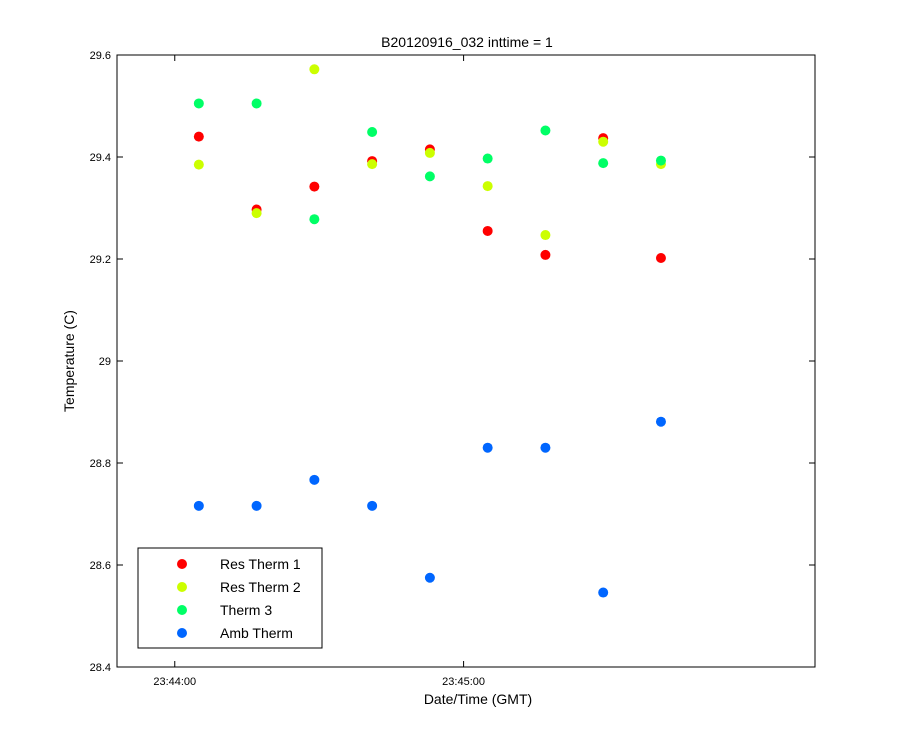 The height and width of the screenshot is (750, 900). I want to click on y-tick-label: 29.4, so click(100, 158).